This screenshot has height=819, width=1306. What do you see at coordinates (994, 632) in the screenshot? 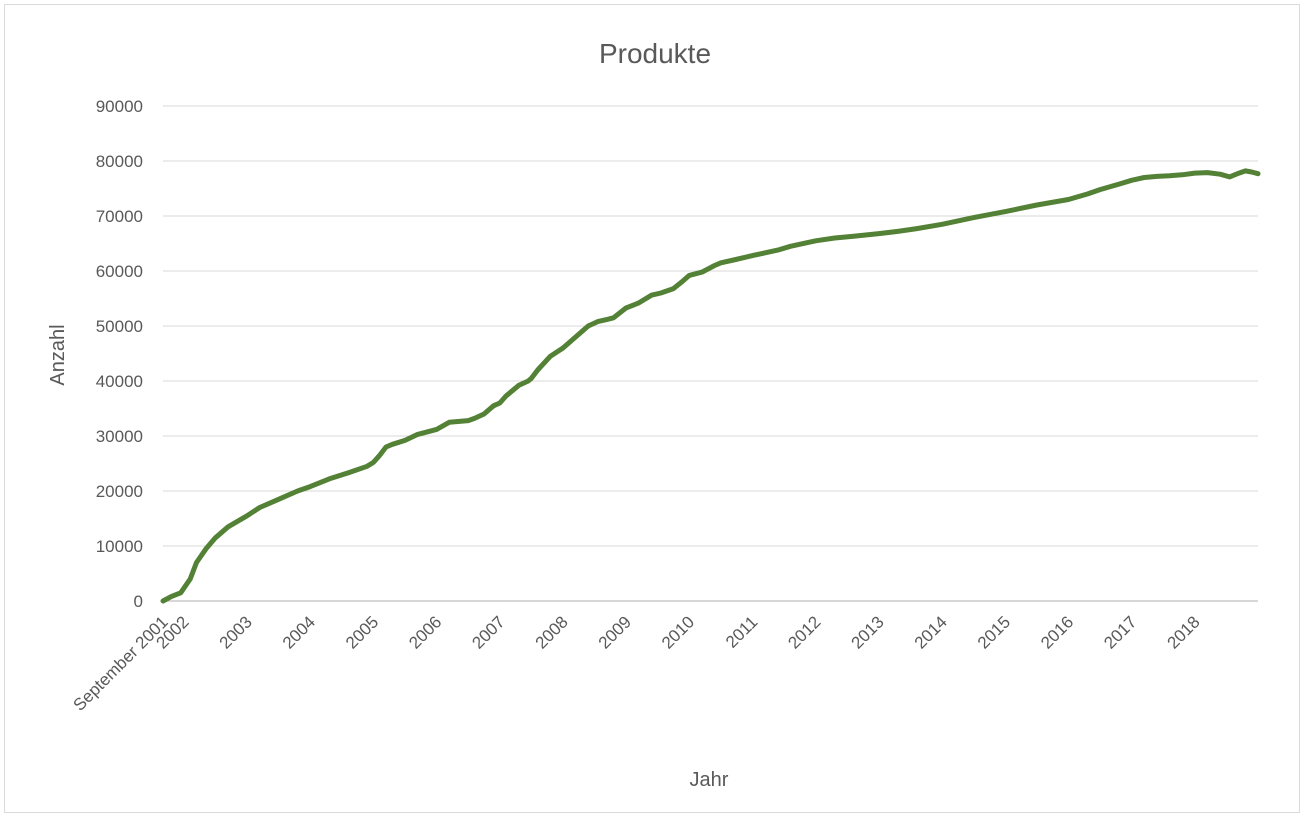
I see `x-tick-label-2015: 2015` at bounding box center [994, 632].